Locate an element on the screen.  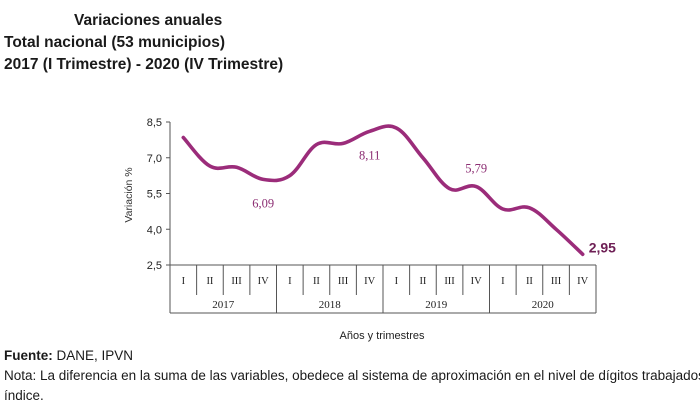
note-line-2: índice. is located at coordinates (24, 395).